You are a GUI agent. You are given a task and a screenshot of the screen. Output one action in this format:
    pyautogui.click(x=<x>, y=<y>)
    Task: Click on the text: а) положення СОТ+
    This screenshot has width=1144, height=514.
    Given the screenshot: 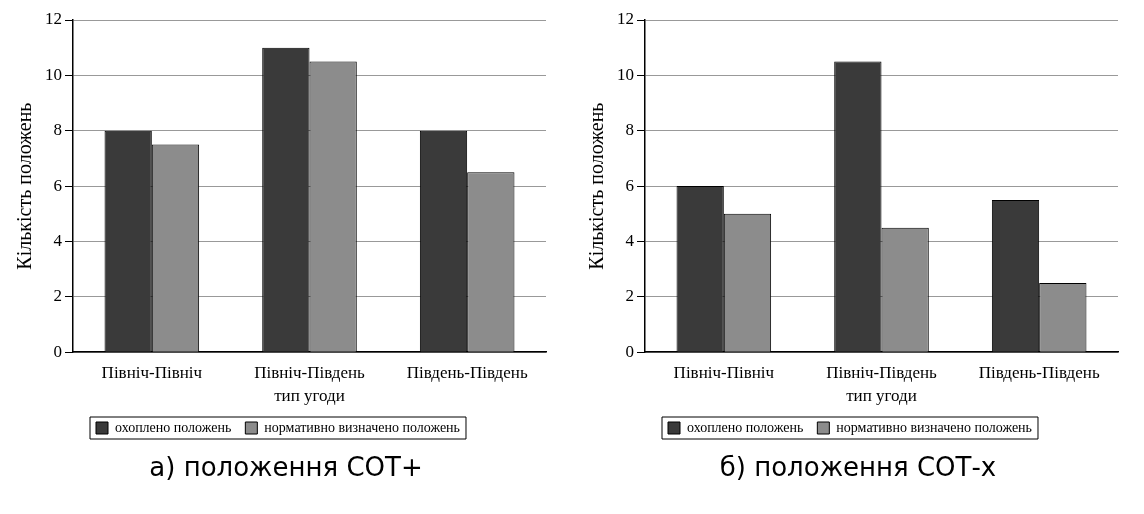 What is the action you would take?
    pyautogui.click(x=286, y=467)
    